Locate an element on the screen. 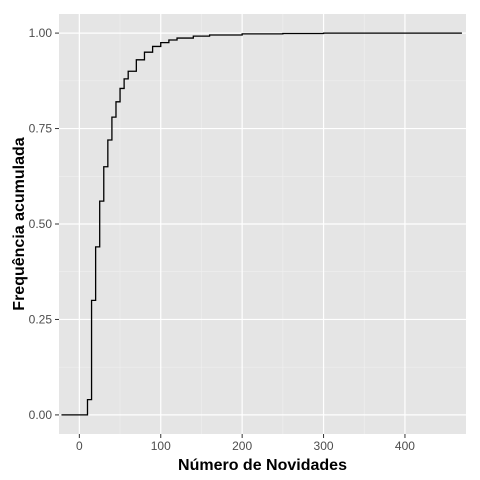 This screenshot has height=480, width=480. x-tick-label: 400 is located at coordinates (405, 446).